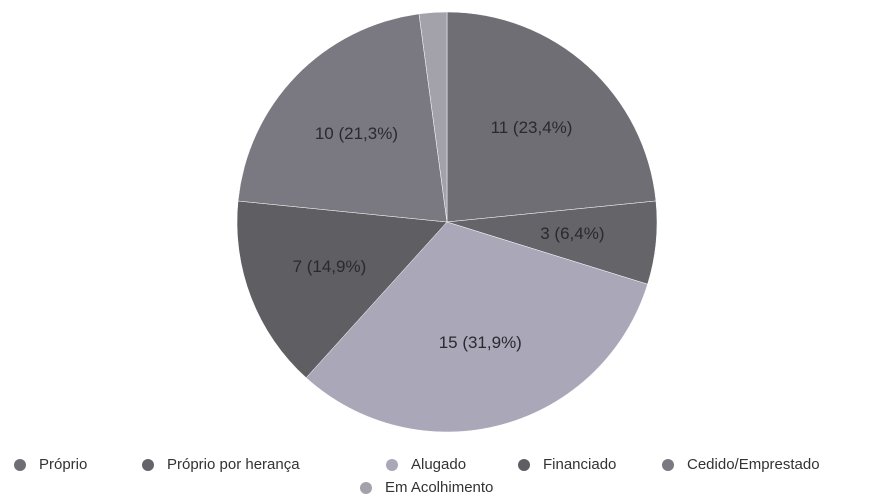 The width and height of the screenshot is (884, 497). I want to click on data-label: 11 (23,4%), so click(532, 127).